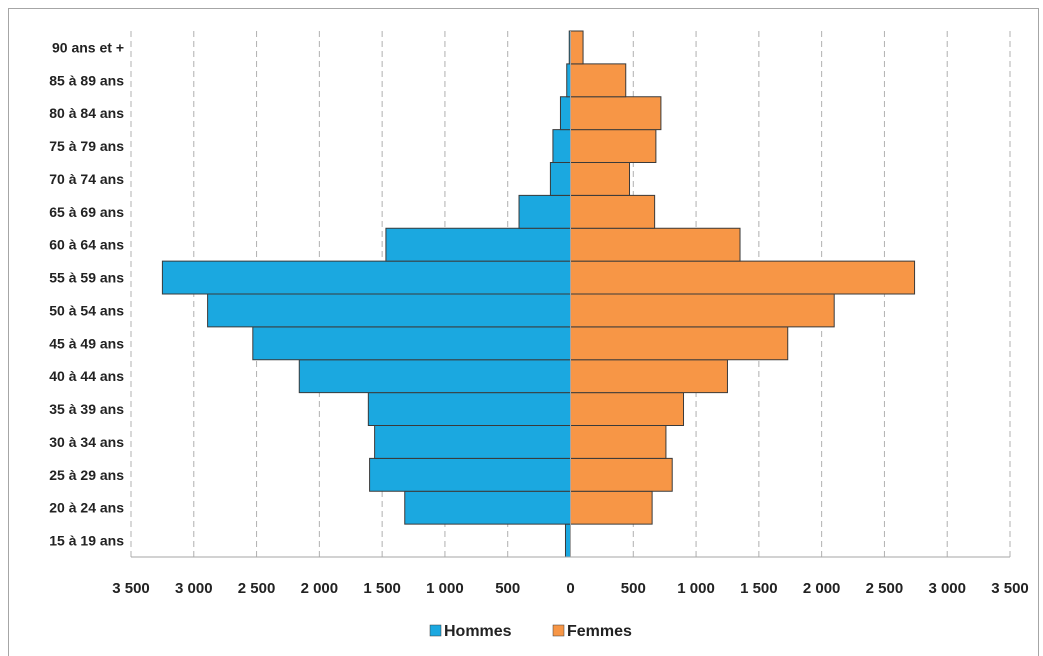 The image size is (1043, 656). What do you see at coordinates (86, 409) in the screenshot?
I see `category-label: 35 à 39 ans` at bounding box center [86, 409].